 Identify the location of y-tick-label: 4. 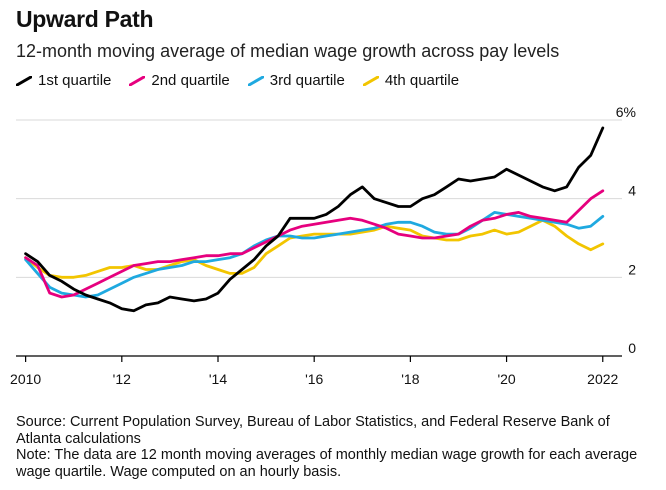
(632, 191).